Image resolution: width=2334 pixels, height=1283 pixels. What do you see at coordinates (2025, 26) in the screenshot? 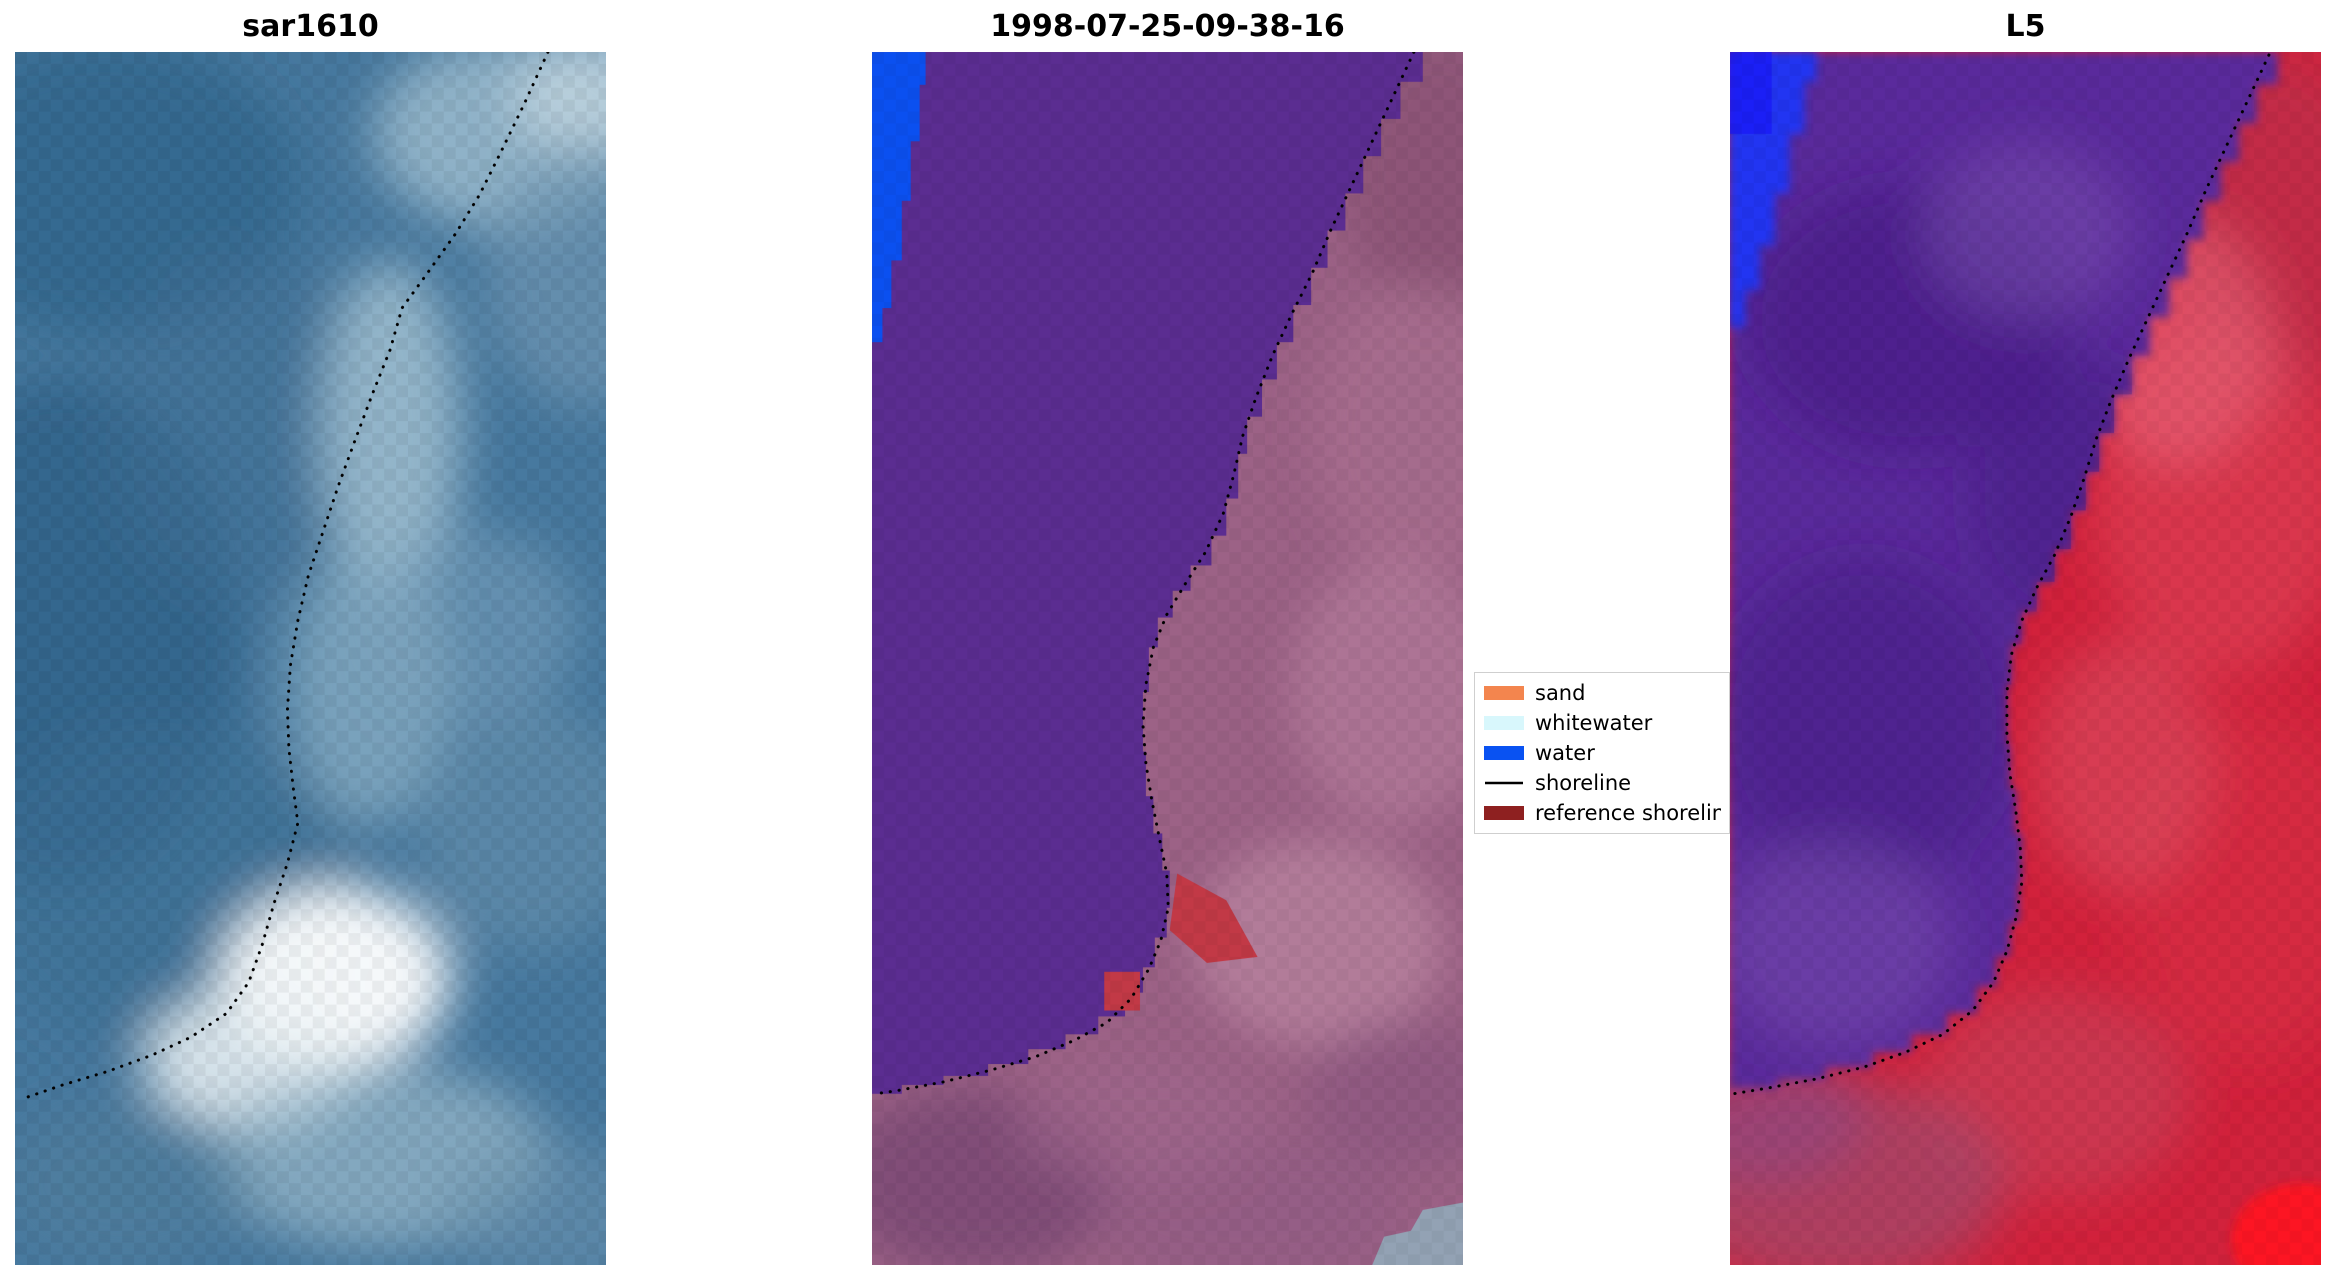
I see `panel-title-l5: L5` at bounding box center [2025, 26].